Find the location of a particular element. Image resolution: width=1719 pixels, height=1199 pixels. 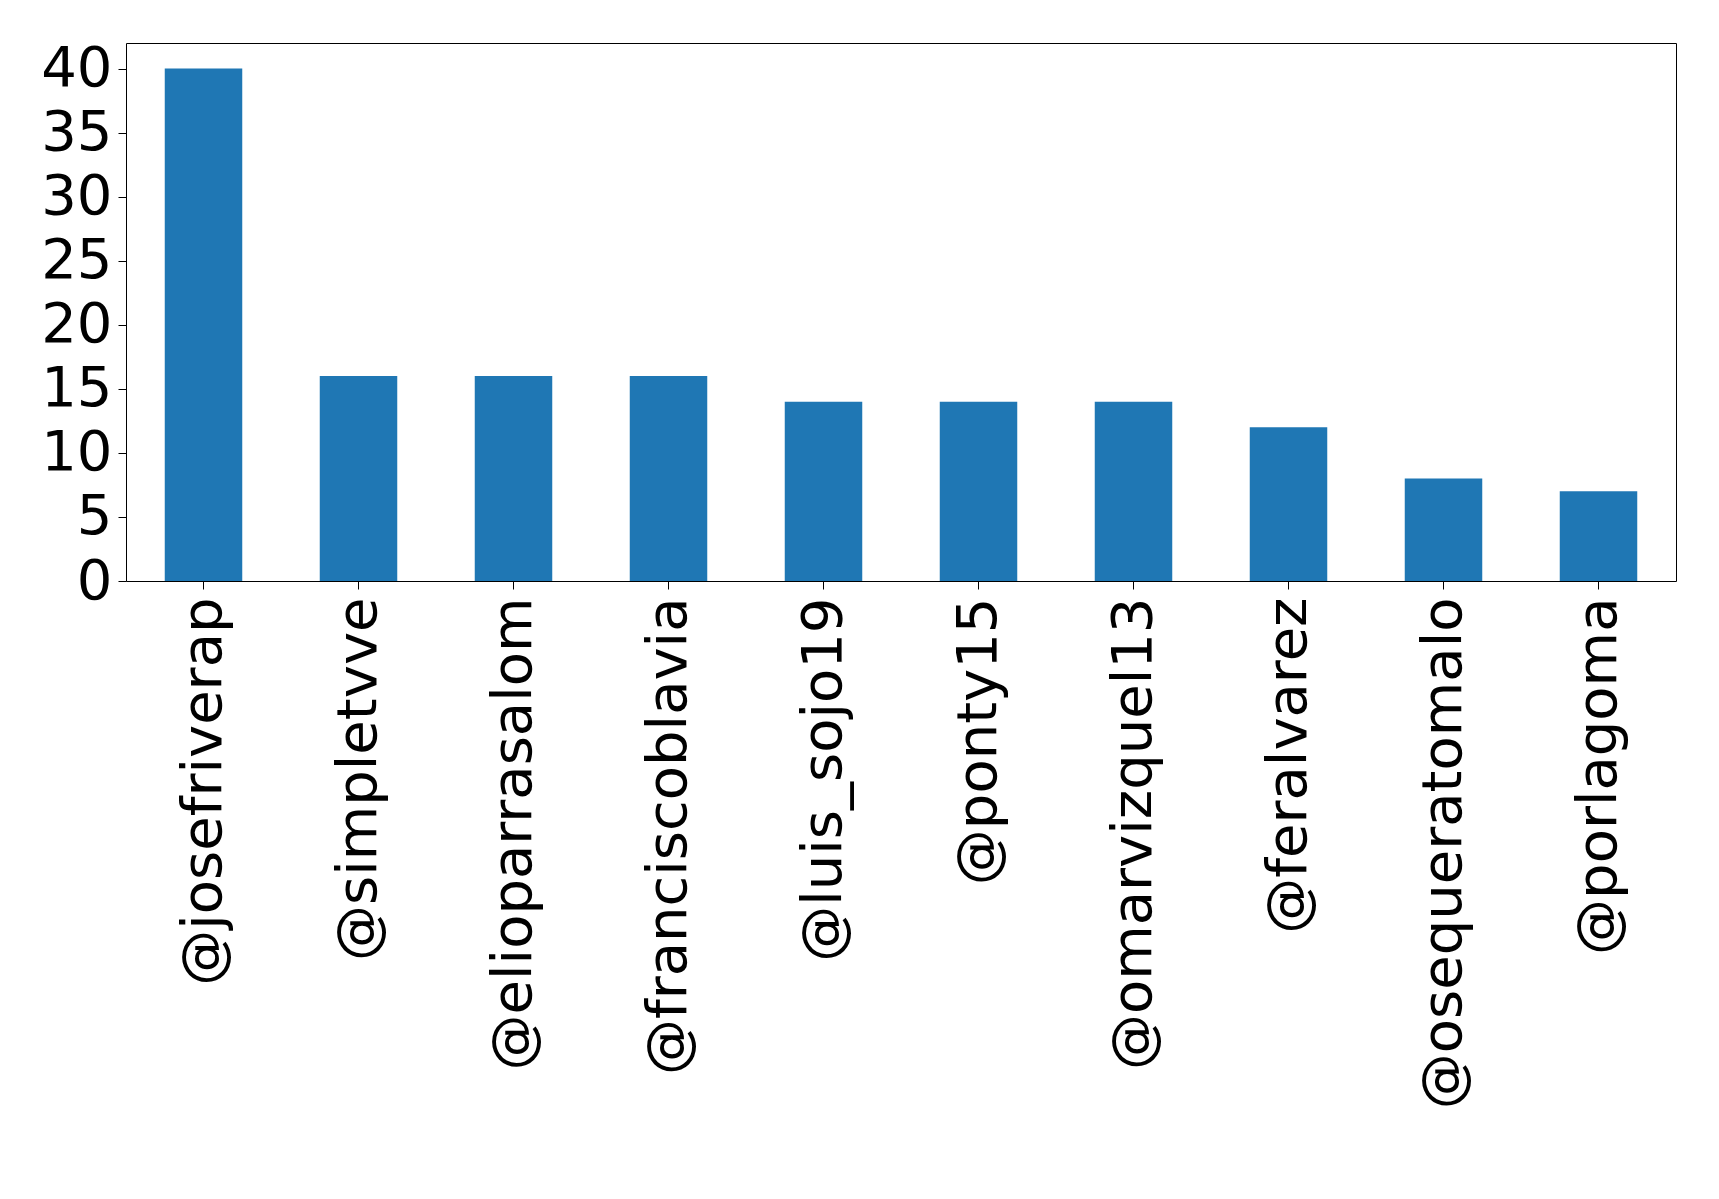

y-tick-label: 25 is located at coordinates (77, 259).